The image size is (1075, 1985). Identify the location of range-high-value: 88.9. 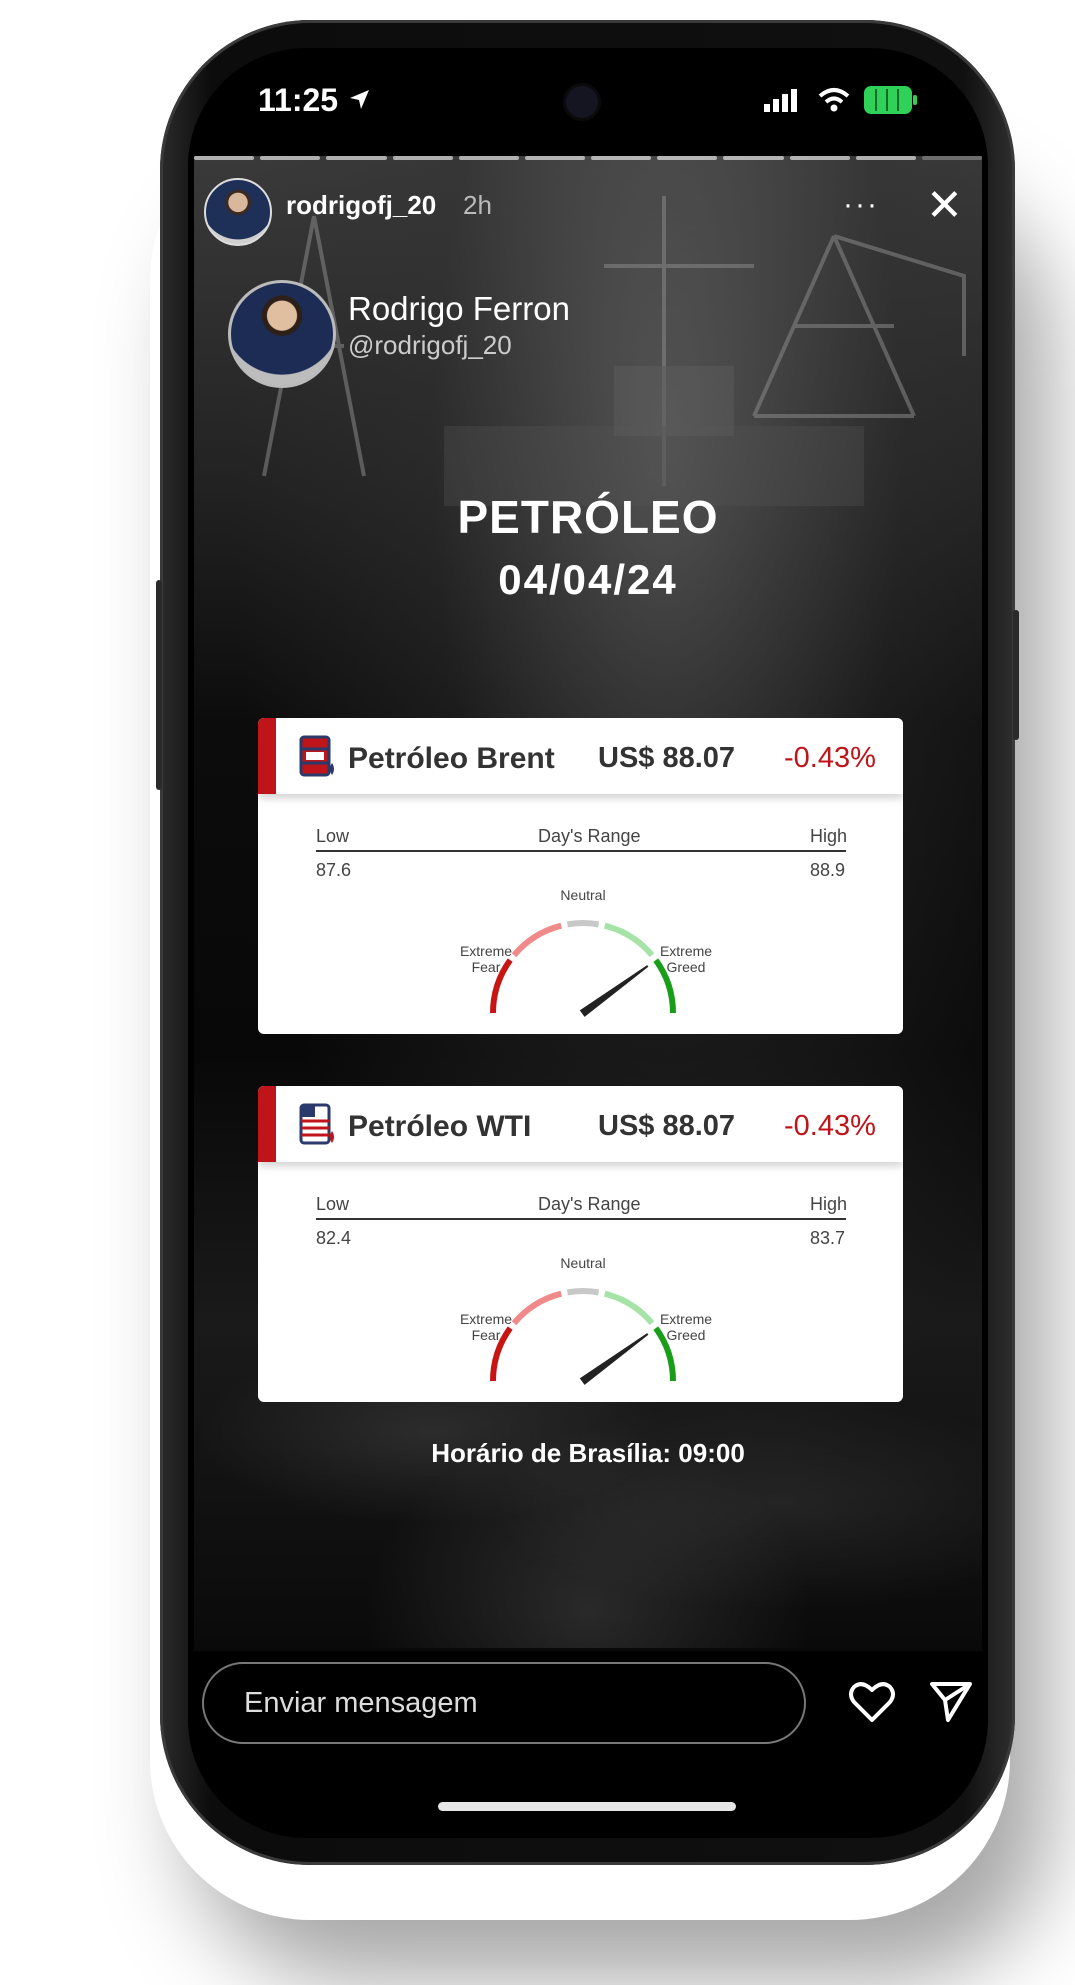
(828, 870).